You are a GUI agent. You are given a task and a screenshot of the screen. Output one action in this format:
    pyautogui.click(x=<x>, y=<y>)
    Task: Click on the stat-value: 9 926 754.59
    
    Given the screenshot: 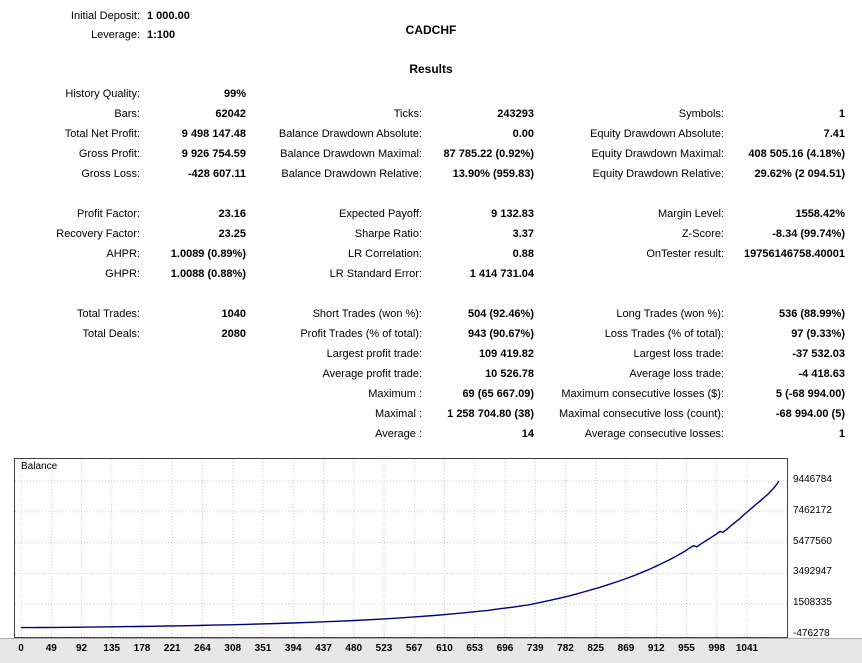 What is the action you would take?
    pyautogui.click(x=213, y=154)
    